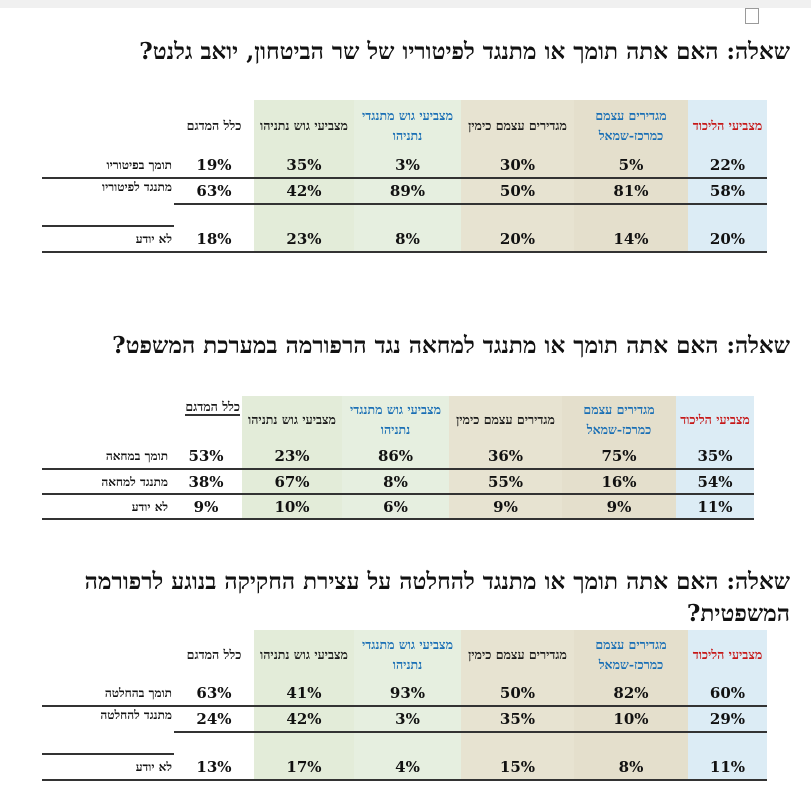 The width and height of the screenshot is (811, 798). I want to click on cell-all: 19%, so click(214, 165).